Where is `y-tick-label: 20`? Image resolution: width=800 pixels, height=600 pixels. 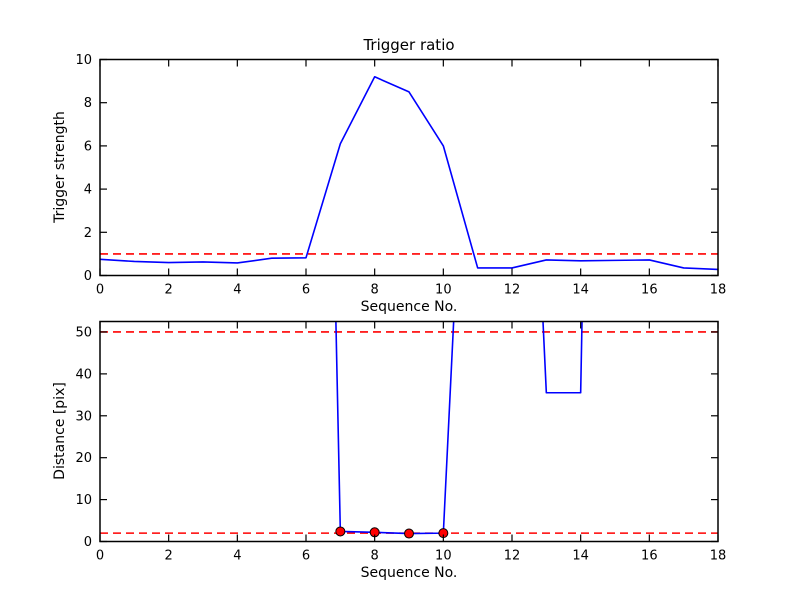 y-tick-label: 20 is located at coordinates (83, 458).